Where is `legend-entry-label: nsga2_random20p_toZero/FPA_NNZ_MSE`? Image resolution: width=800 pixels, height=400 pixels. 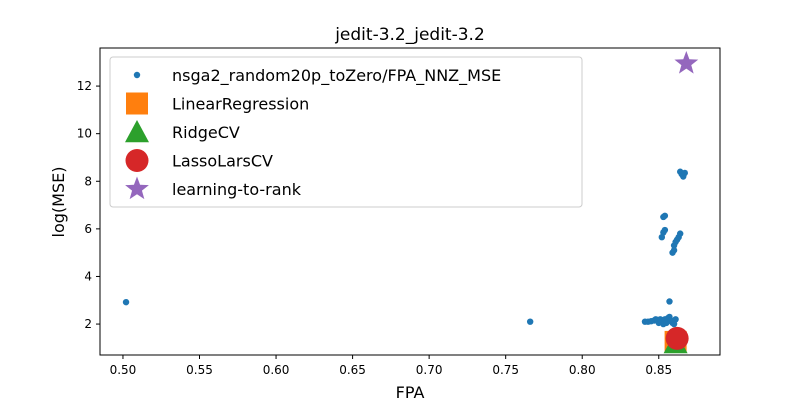
legend-entry-label: nsga2_random20p_toZero/FPA_NNZ_MSE is located at coordinates (336, 76).